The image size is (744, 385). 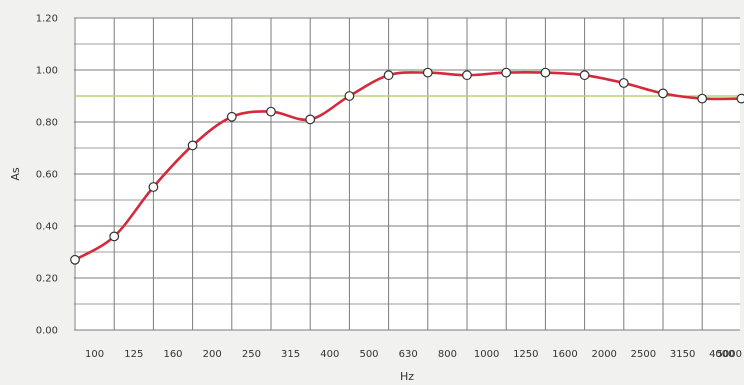 What do you see at coordinates (15, 174) in the screenshot?
I see `y-axis-title: As` at bounding box center [15, 174].